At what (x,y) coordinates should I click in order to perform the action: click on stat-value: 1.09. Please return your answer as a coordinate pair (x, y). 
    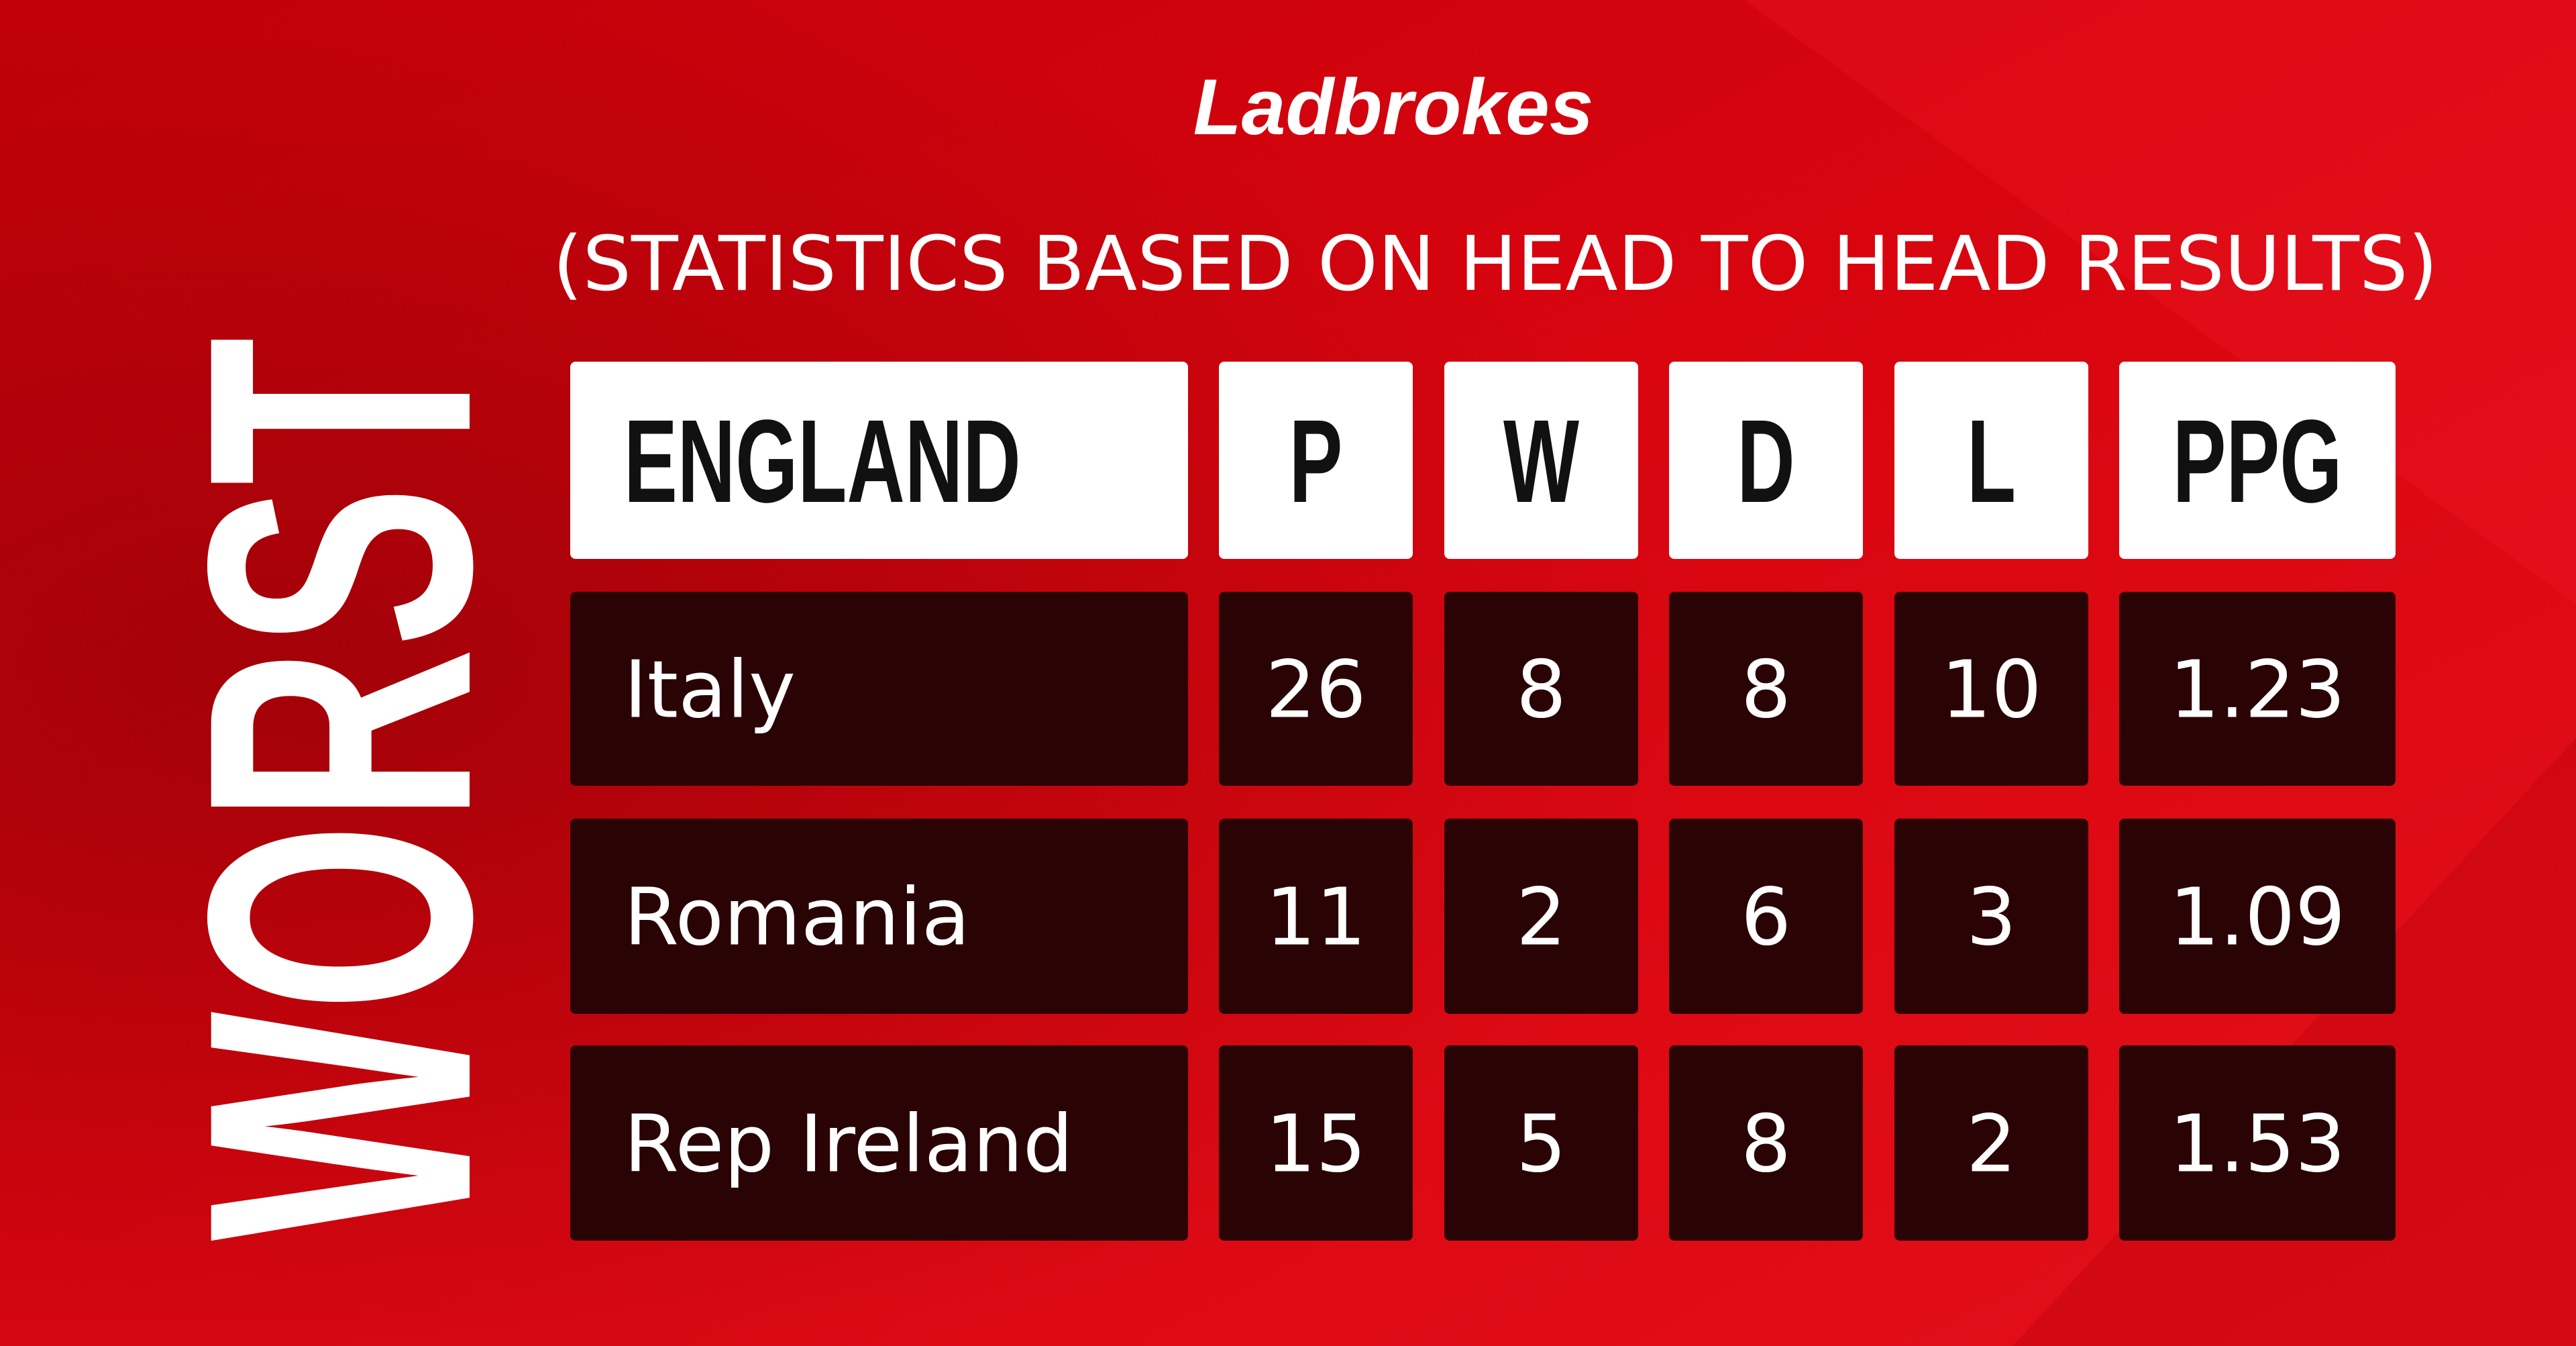
    Looking at the image, I should click on (2257, 918).